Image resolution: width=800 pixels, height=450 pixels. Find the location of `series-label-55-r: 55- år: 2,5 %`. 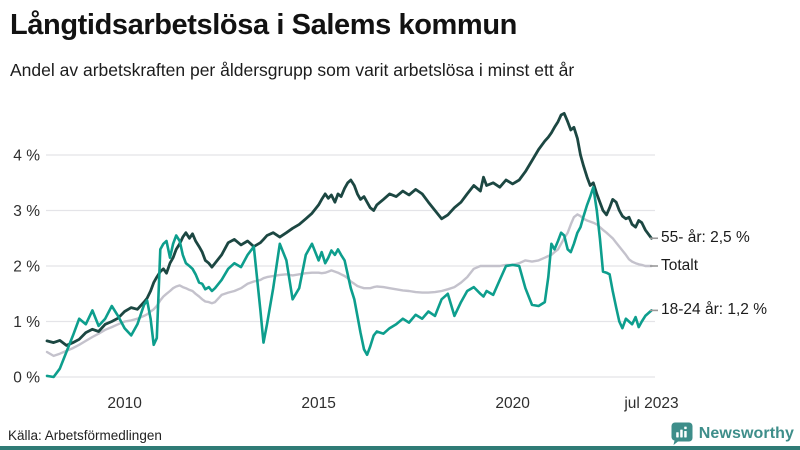

series-label-55-r: 55- år: 2,5 % is located at coordinates (705, 238).